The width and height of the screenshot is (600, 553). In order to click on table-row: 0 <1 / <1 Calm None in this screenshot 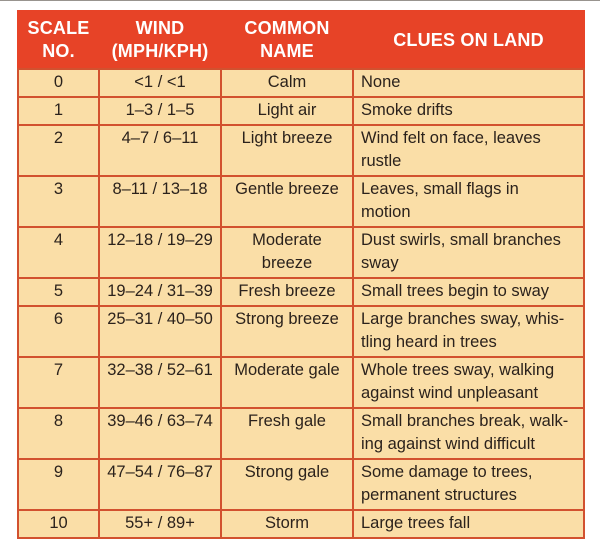, I will do `click(301, 83)`.